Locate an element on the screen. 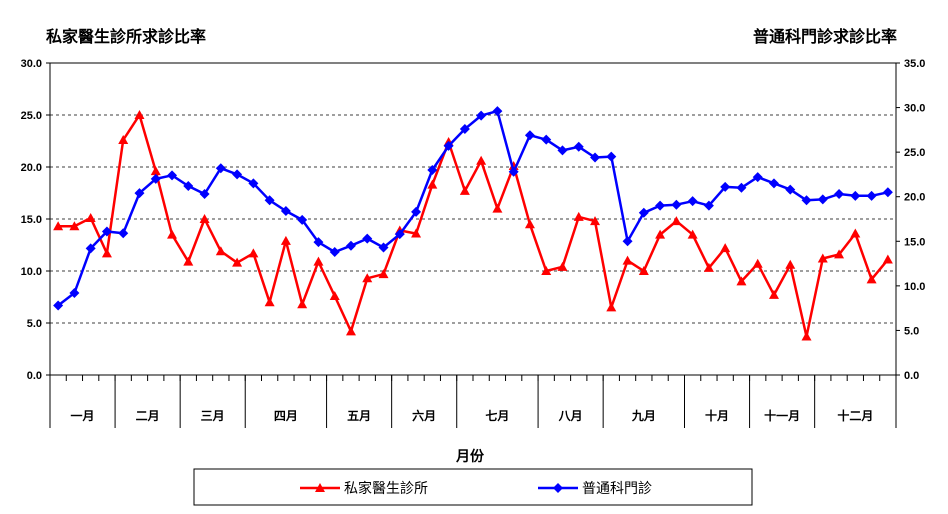  legend: 私家醫生診所 普通科門診 is located at coordinates (473, 487).